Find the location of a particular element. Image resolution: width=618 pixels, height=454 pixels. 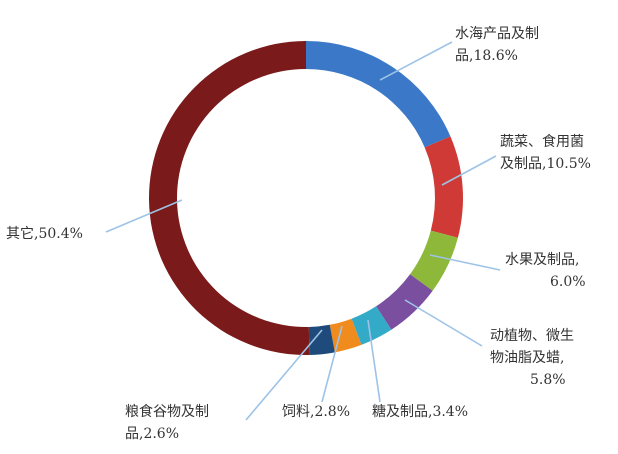

data-label-line: 糖及制品,3.4% is located at coordinates (420, 412).